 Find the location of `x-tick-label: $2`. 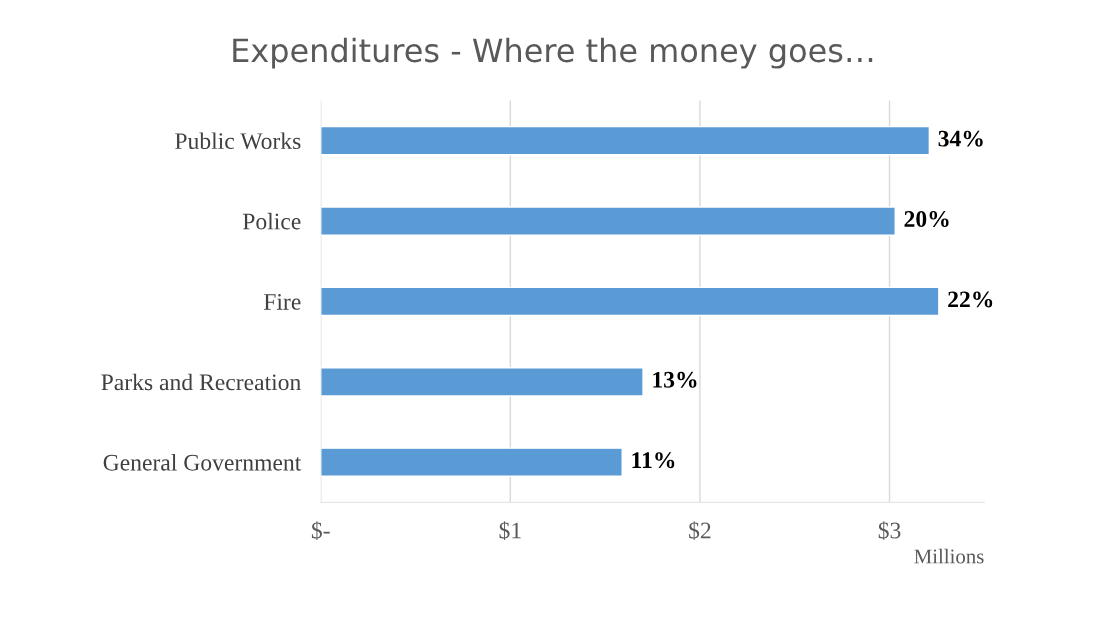

x-tick-label: $2 is located at coordinates (700, 531).